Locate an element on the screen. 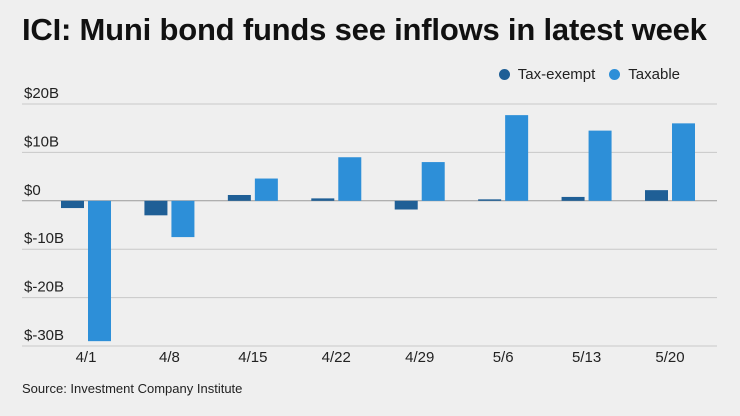 This screenshot has width=740, height=416. legend-swatch-tax-exempt is located at coordinates (504, 74).